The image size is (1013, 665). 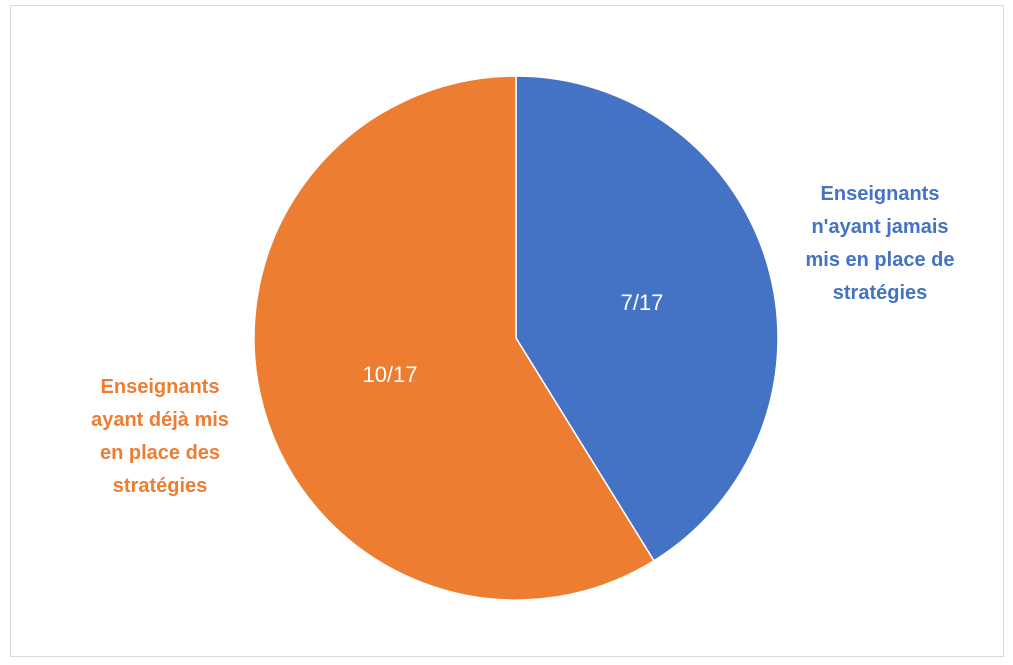 What do you see at coordinates (879, 227) in the screenshot?
I see `category-label-line: n'ayant jamais` at bounding box center [879, 227].